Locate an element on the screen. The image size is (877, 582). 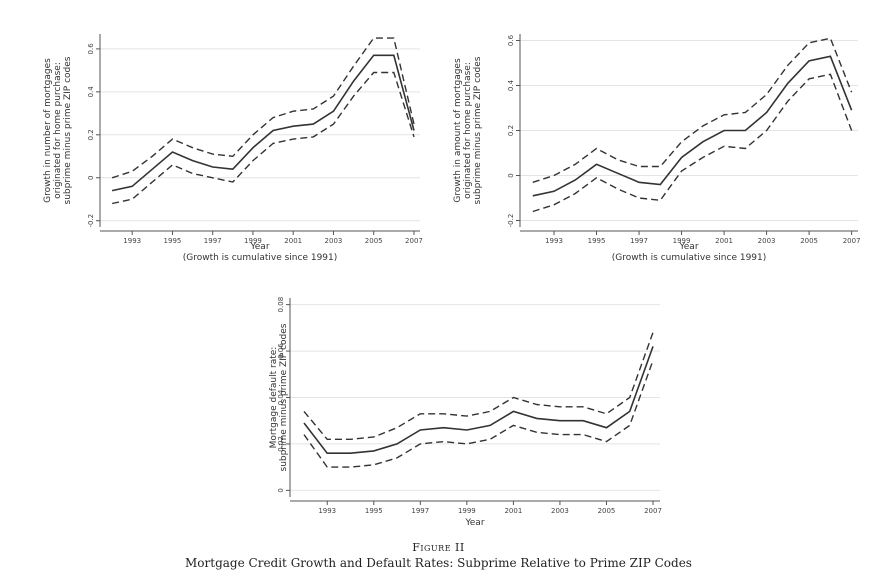
figure-number: Figure II is located at coordinates (438, 547).